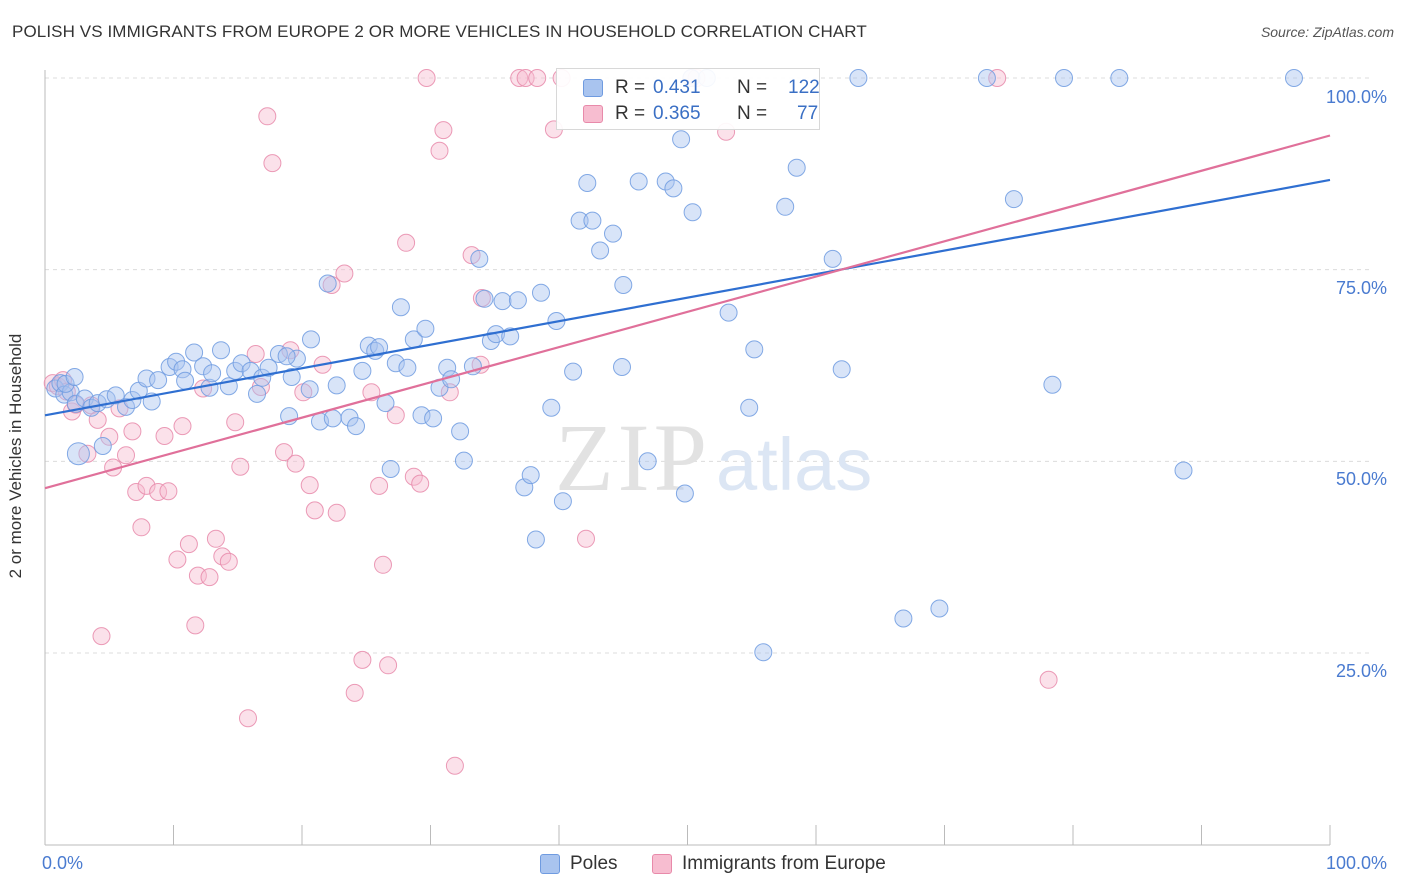  Describe the element at coordinates (784, 863) in the screenshot. I see `bottom-legend-label-immigrants: Immigrants from Europe` at that location.